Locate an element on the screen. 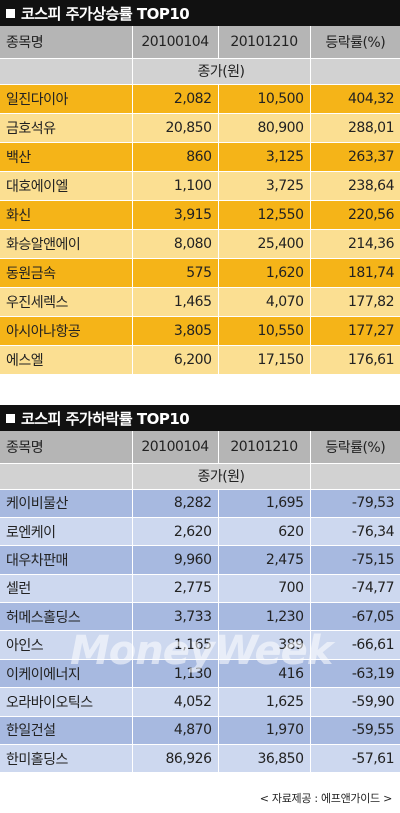 This screenshot has width=400, height=813. losers-unit-row: 종가(원) is located at coordinates (200, 476).